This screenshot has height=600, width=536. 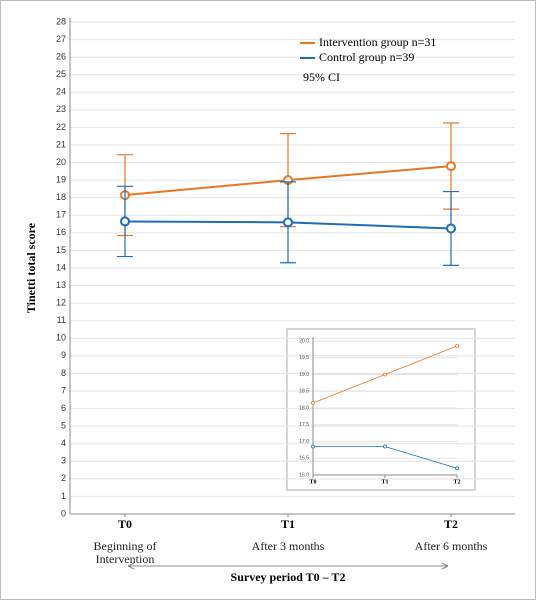 What do you see at coordinates (304, 425) in the screenshot?
I see `y-tick-label: 17.5` at bounding box center [304, 425].